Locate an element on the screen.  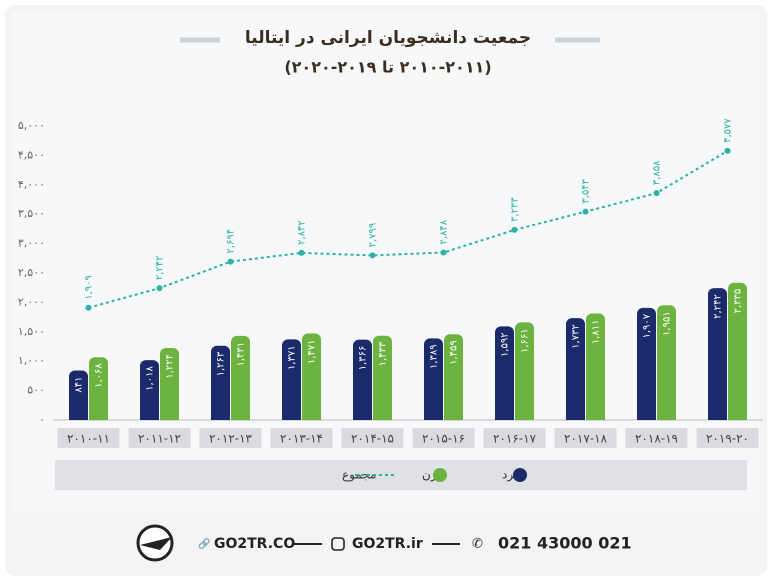
x-tick-label: ۲۰۱۸-۱۹ is located at coordinates (656, 439).